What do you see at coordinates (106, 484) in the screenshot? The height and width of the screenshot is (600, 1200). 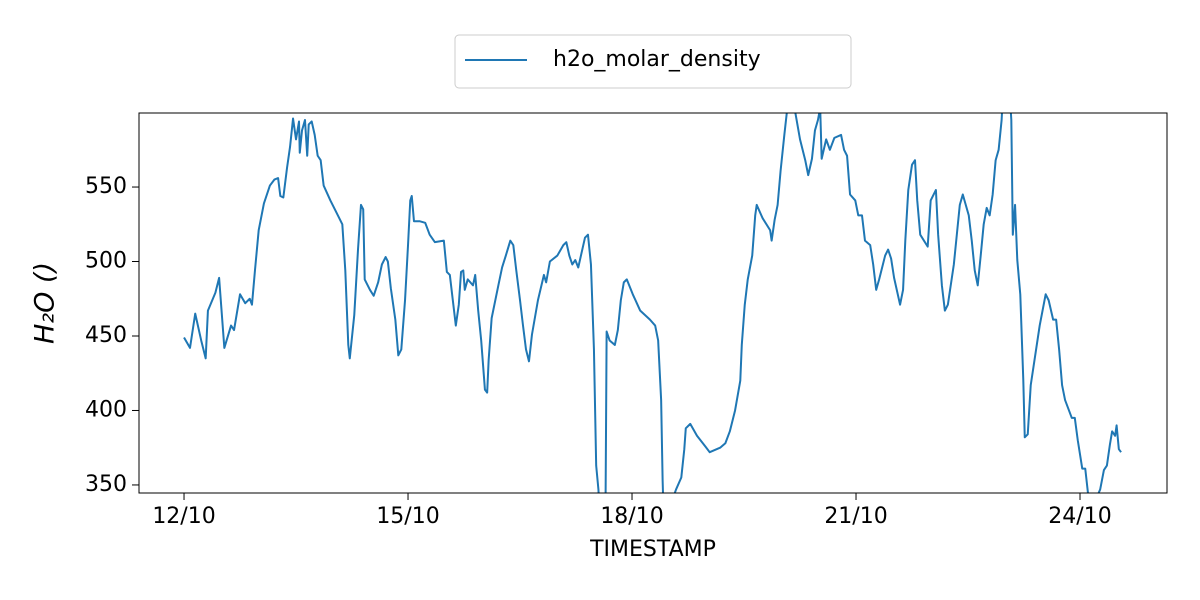 I see `y-tick-label: 350` at bounding box center [106, 484].